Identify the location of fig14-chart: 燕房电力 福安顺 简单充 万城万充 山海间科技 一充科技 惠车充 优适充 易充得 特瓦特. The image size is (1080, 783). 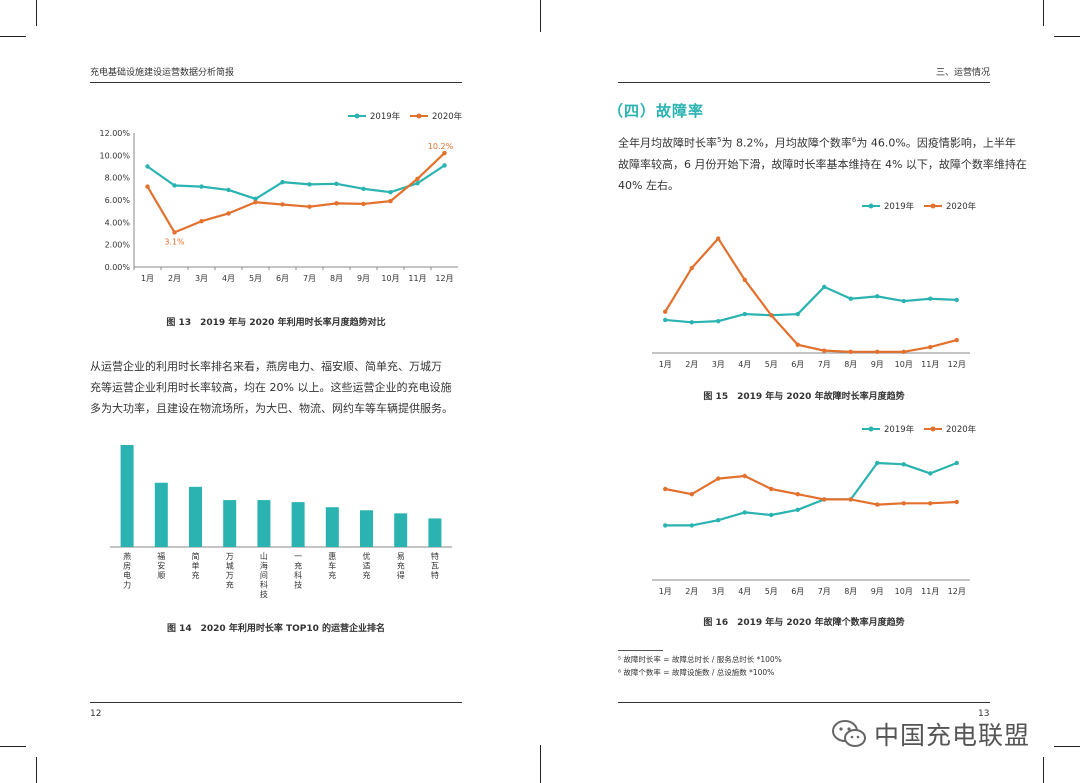
(281, 522).